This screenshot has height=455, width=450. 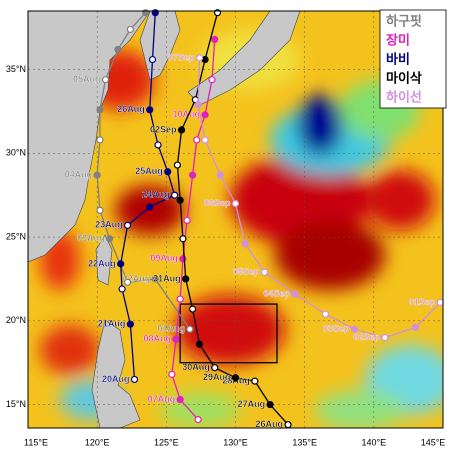 I want to click on x-tick-label: 120°E, so click(x=97, y=442).